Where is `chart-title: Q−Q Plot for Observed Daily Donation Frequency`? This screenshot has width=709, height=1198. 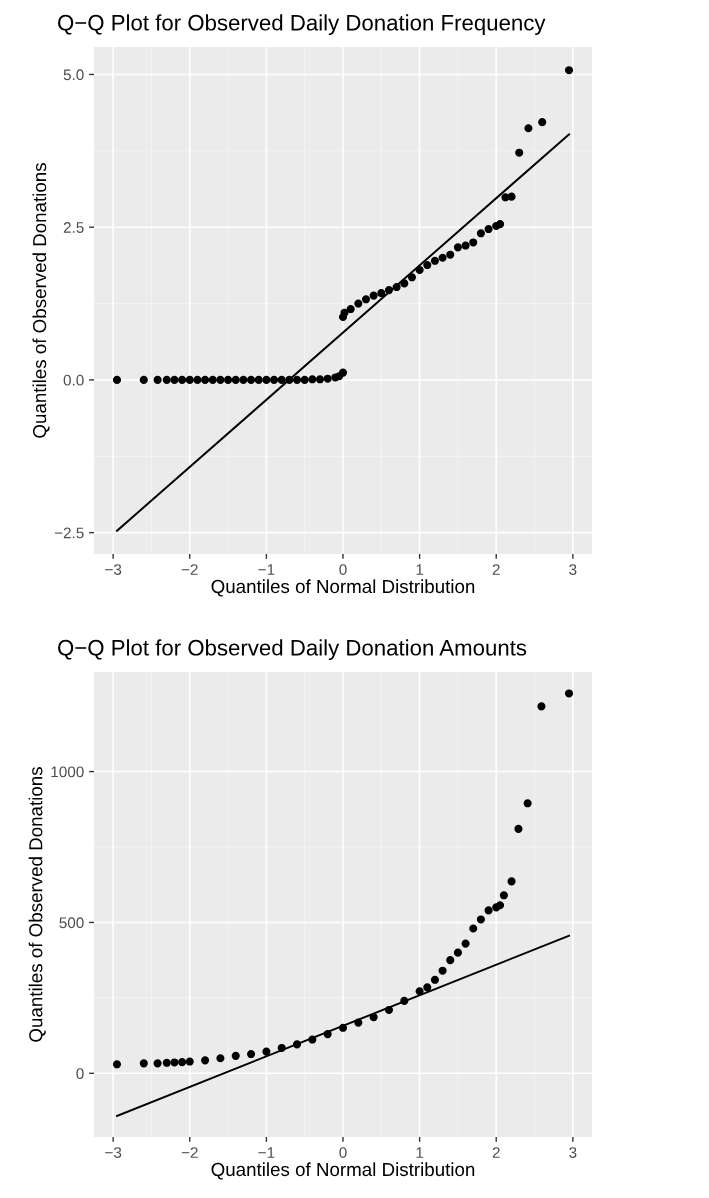
chart-title: Q−Q Plot for Observed Daily Donation Frequency is located at coordinates (302, 24).